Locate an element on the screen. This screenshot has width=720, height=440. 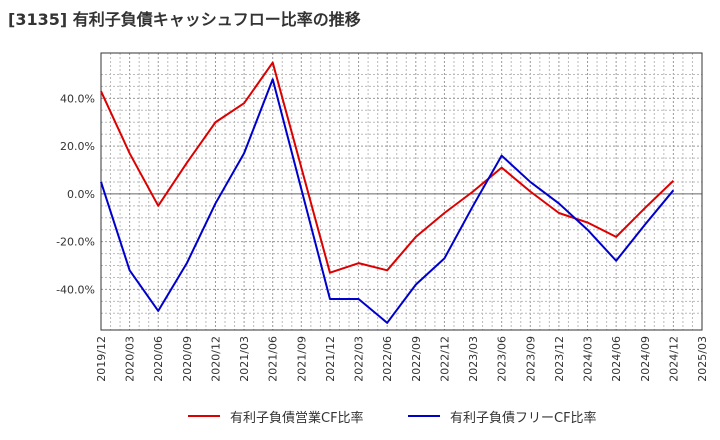
x-tick-label: 2020/12 is located at coordinates (215, 359).